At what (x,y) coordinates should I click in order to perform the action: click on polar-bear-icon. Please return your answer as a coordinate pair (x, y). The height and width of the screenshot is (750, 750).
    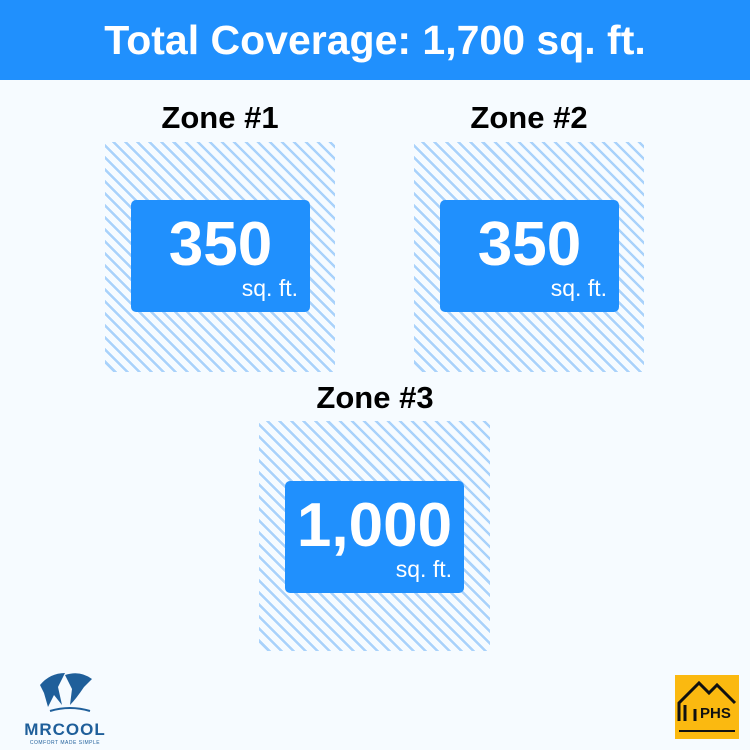
    Looking at the image, I should click on (66, 692).